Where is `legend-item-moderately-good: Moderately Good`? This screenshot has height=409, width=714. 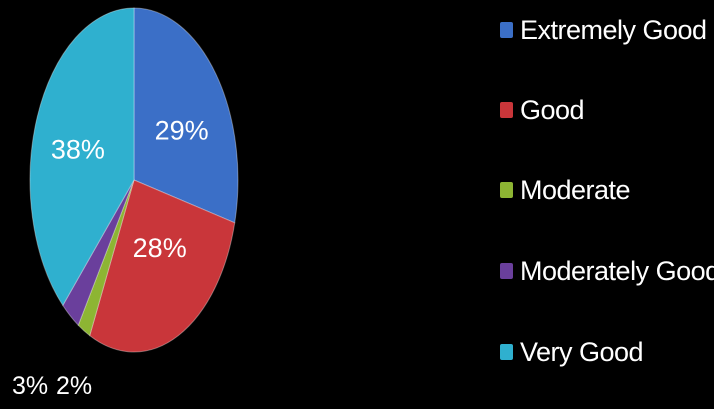
legend-item-moderately-good: Moderately Good is located at coordinates (607, 271).